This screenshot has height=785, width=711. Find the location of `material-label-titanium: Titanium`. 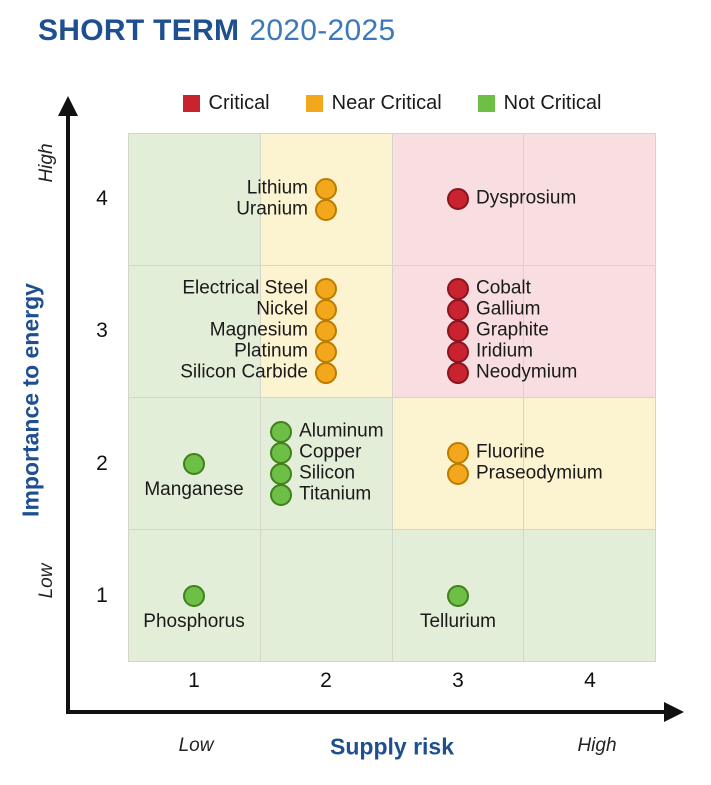

material-label-titanium: Titanium is located at coordinates (335, 494).